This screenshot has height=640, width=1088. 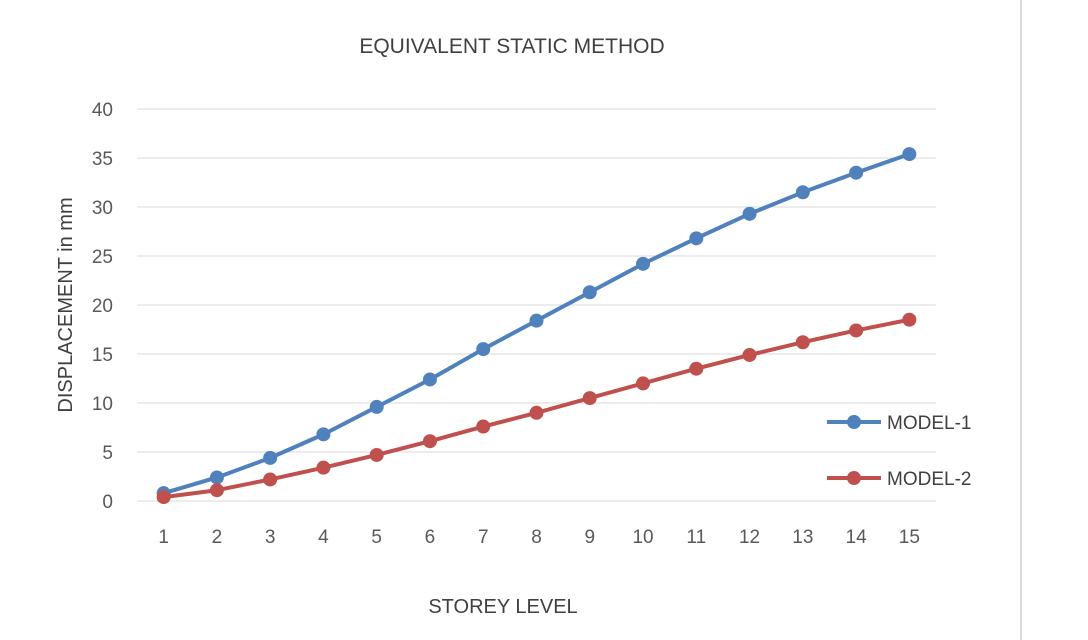 I want to click on x-axis-ticks: 1 2 3 4 5 6 7 8 9 10 11 12 13 14 15, so click(x=539, y=537).